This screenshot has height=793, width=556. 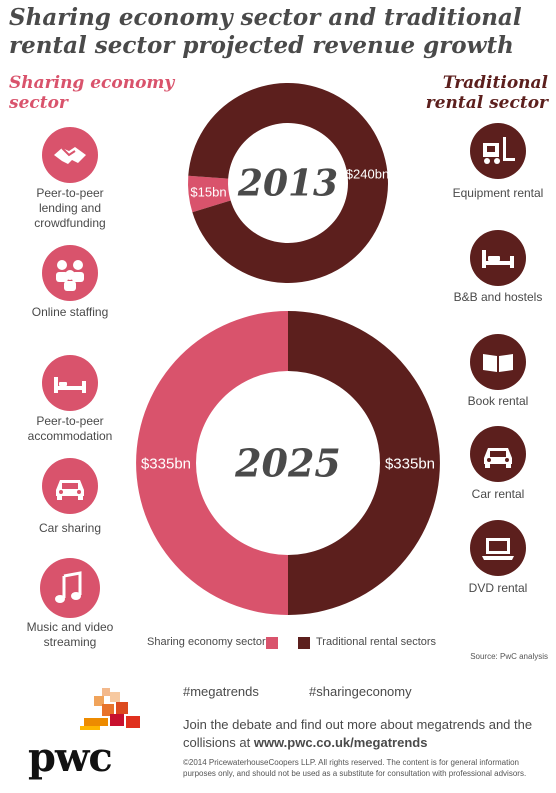 I want to click on donut-slice-2013-traditional, so click(x=288, y=182).